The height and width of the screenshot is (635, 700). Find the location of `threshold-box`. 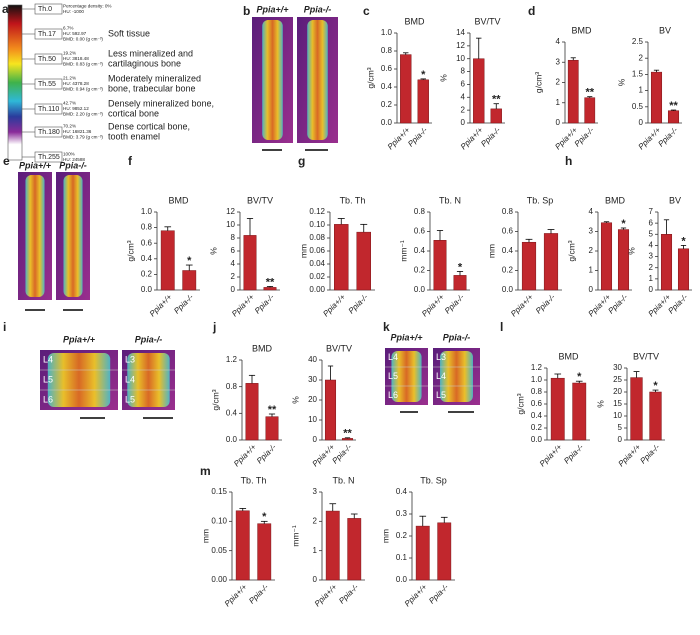

threshold-box is located at coordinates (48, 34).